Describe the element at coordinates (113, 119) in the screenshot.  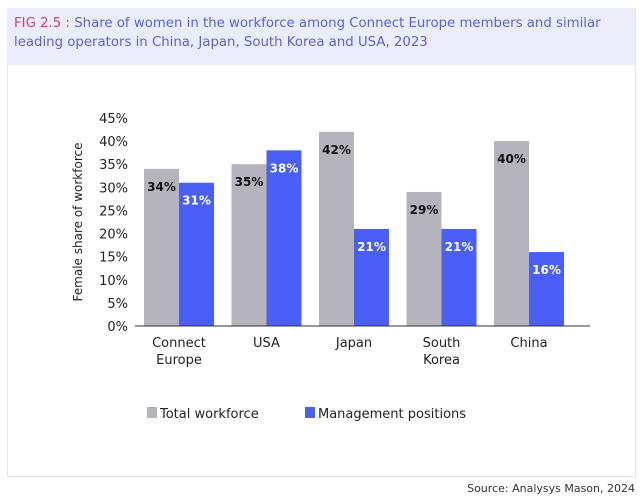
I see `y-tick-label: 45%` at that location.